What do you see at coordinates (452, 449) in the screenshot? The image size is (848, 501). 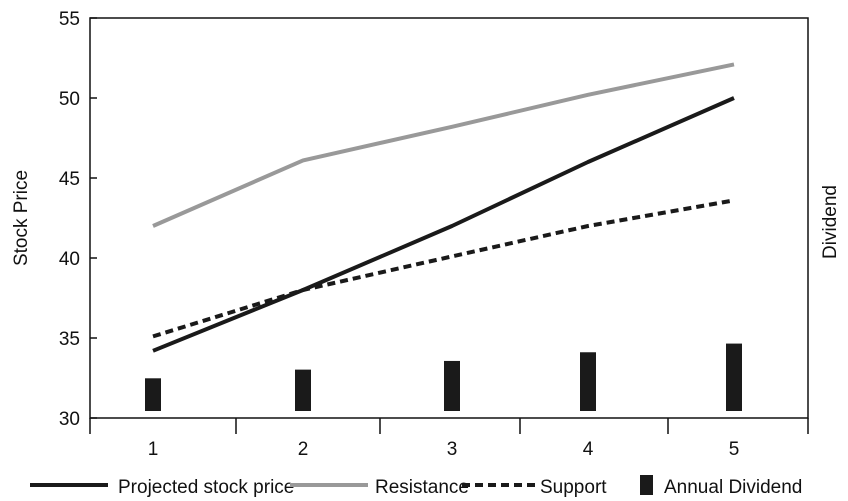 I see `x-tick-label: 3` at bounding box center [452, 449].